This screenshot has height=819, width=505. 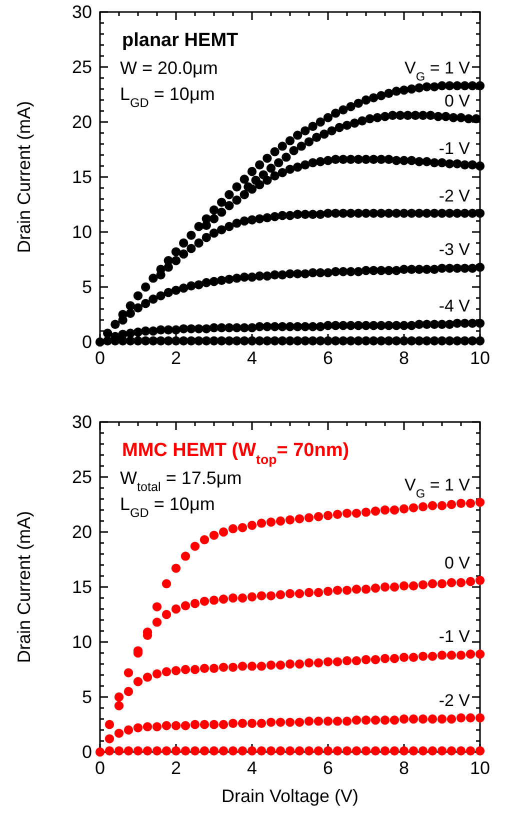 I want to click on series-label: -2 V, so click(x=454, y=700).